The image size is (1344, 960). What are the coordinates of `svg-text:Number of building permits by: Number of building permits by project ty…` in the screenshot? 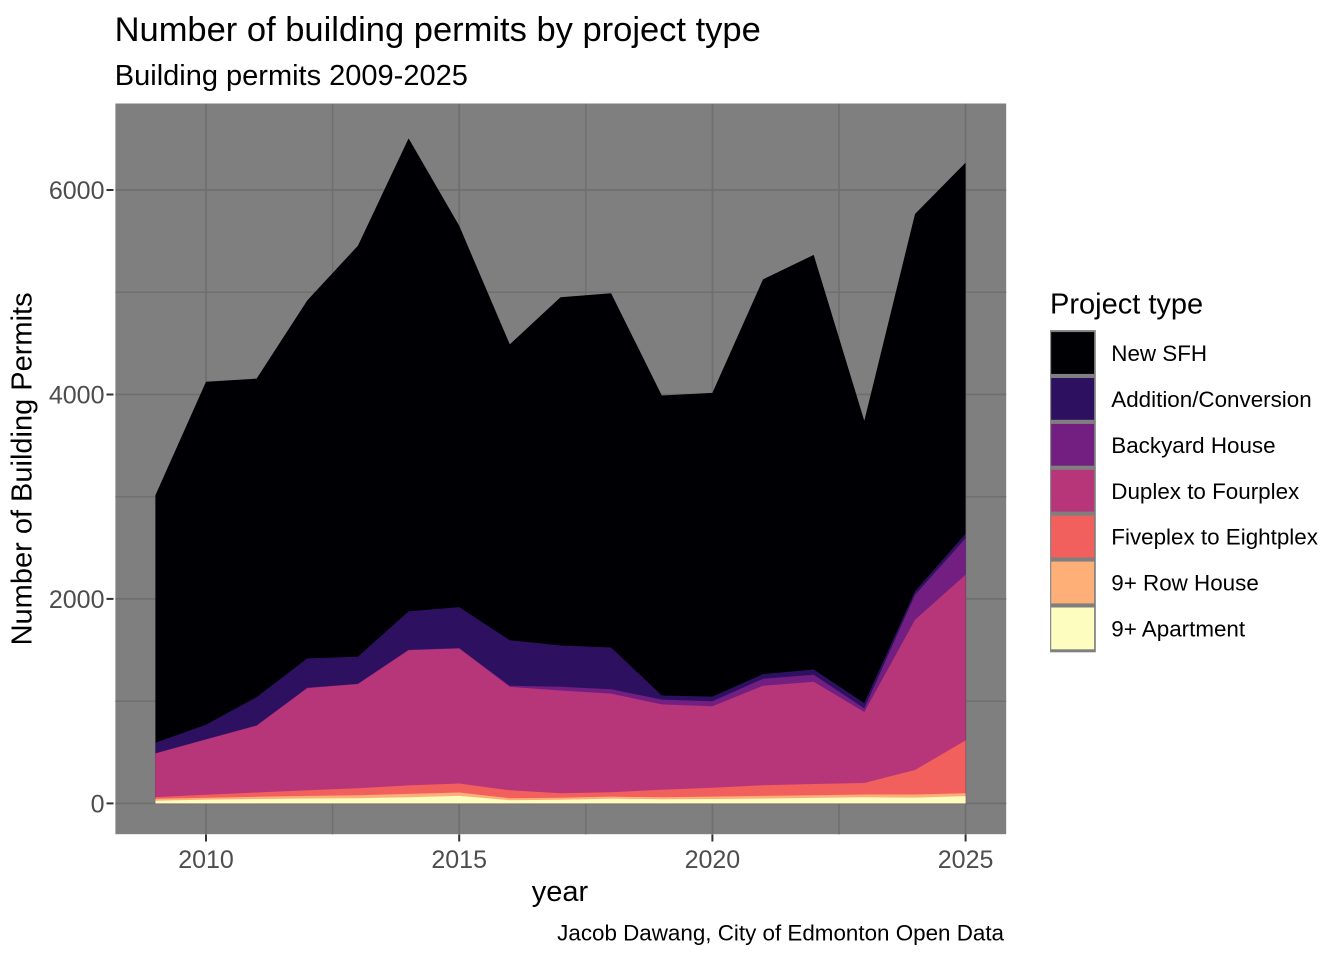 It's located at (438, 30).